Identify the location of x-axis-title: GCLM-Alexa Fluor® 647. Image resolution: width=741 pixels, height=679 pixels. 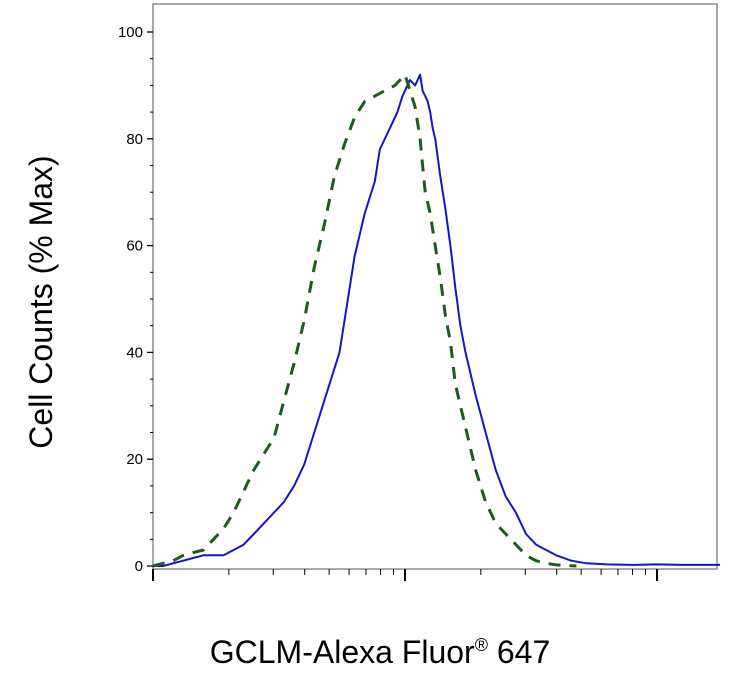
(380, 652).